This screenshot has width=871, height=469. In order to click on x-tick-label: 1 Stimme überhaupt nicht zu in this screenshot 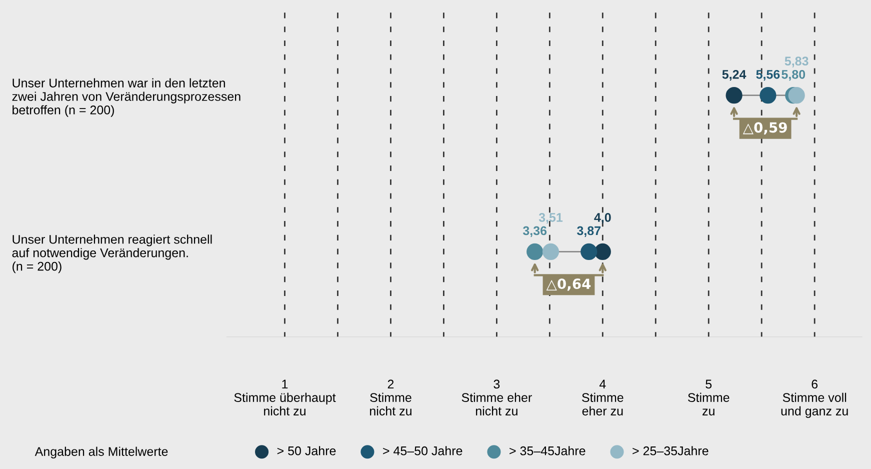, I will do `click(285, 398)`.